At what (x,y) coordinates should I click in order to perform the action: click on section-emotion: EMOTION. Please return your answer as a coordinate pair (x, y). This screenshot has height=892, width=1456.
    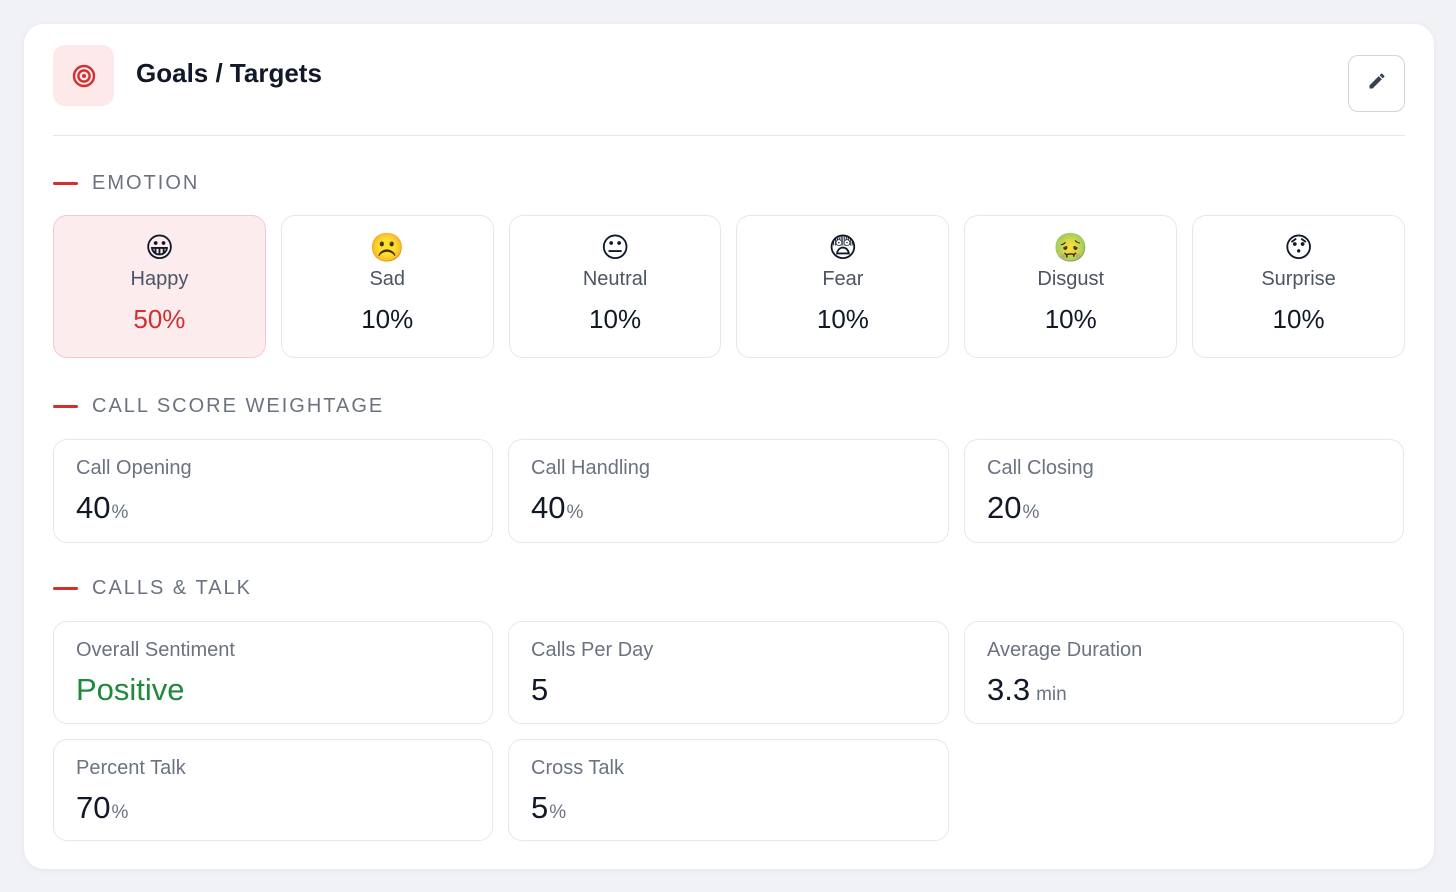
    Looking at the image, I should click on (729, 183).